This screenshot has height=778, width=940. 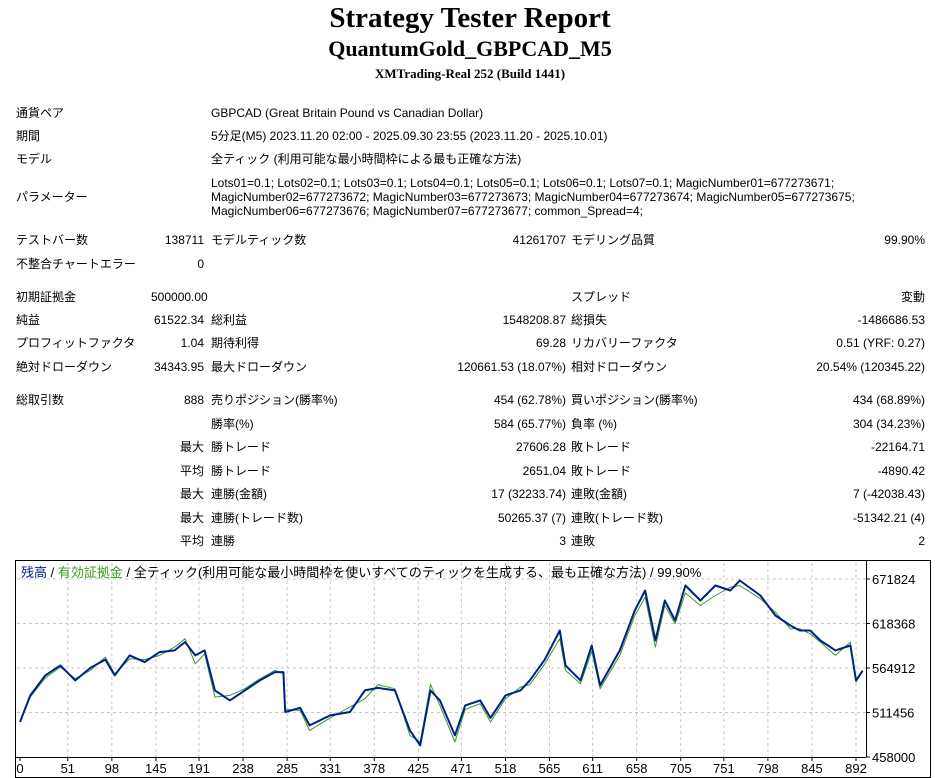 I want to click on x-tick-label: 145, so click(x=156, y=768).